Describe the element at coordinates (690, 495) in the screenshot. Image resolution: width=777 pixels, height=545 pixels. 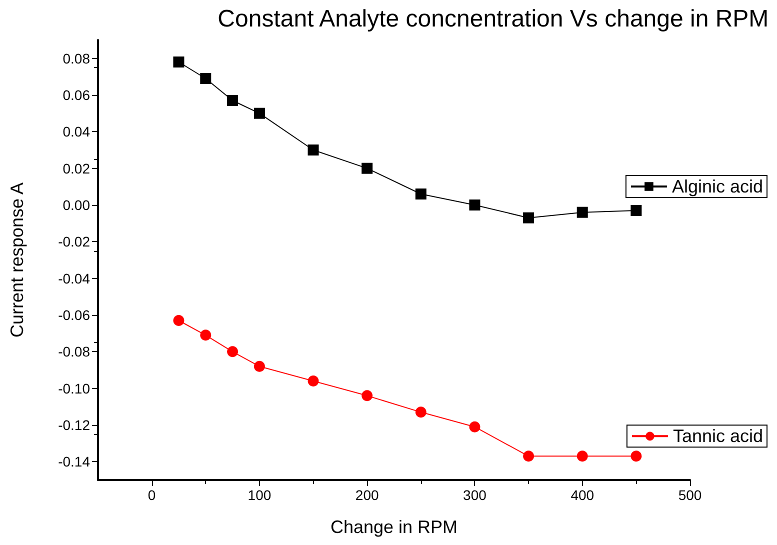
I see `x-tick-label: 500` at that location.